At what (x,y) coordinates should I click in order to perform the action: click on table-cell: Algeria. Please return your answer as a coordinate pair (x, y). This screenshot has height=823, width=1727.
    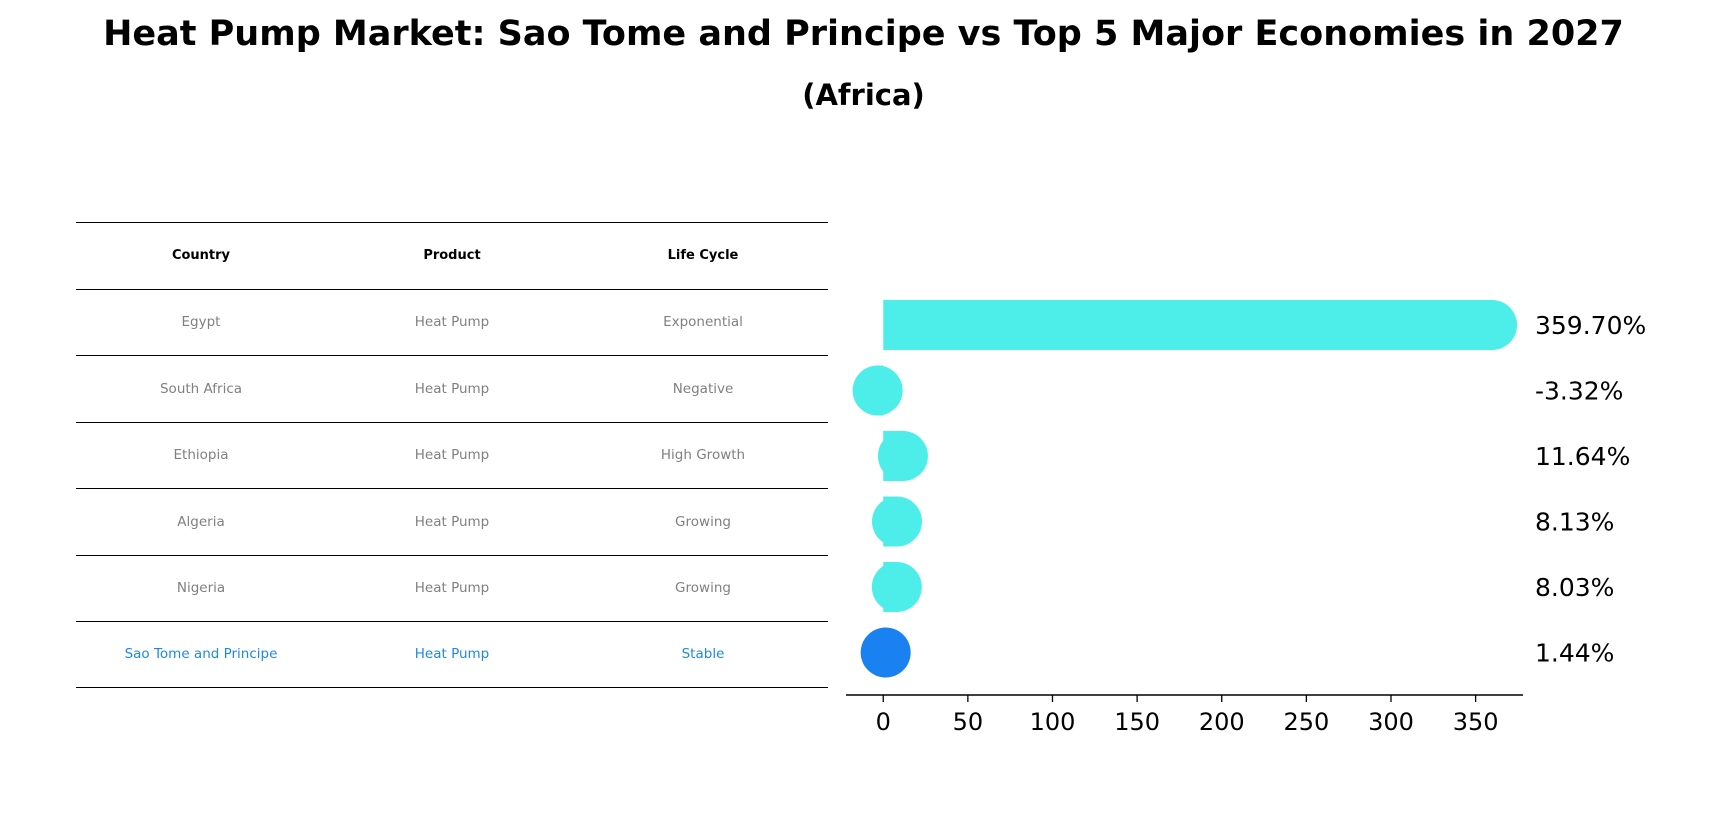
    Looking at the image, I should click on (201, 521).